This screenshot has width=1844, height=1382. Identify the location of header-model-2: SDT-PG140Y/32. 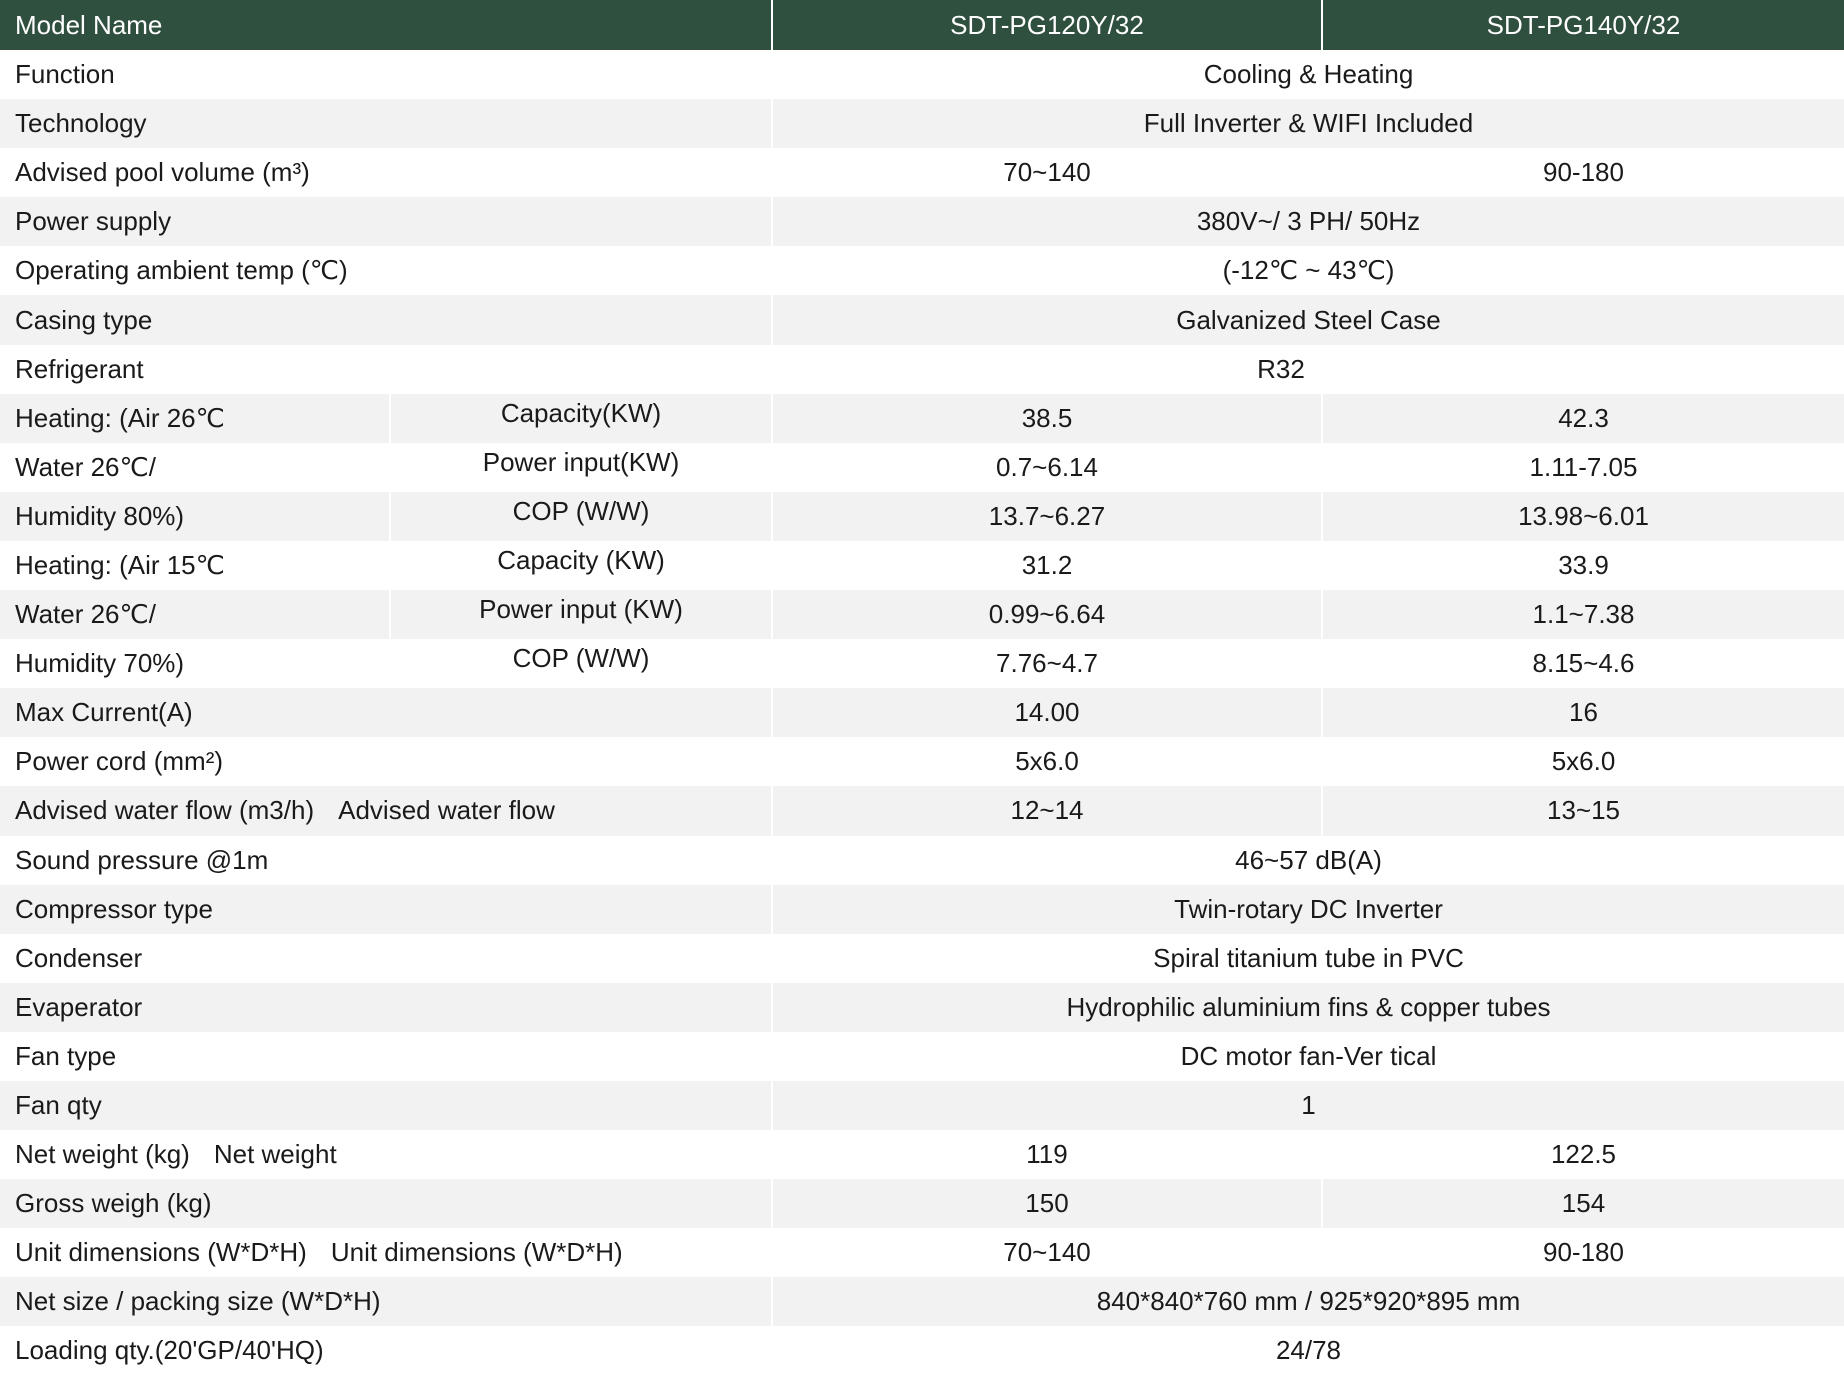
(1582, 25).